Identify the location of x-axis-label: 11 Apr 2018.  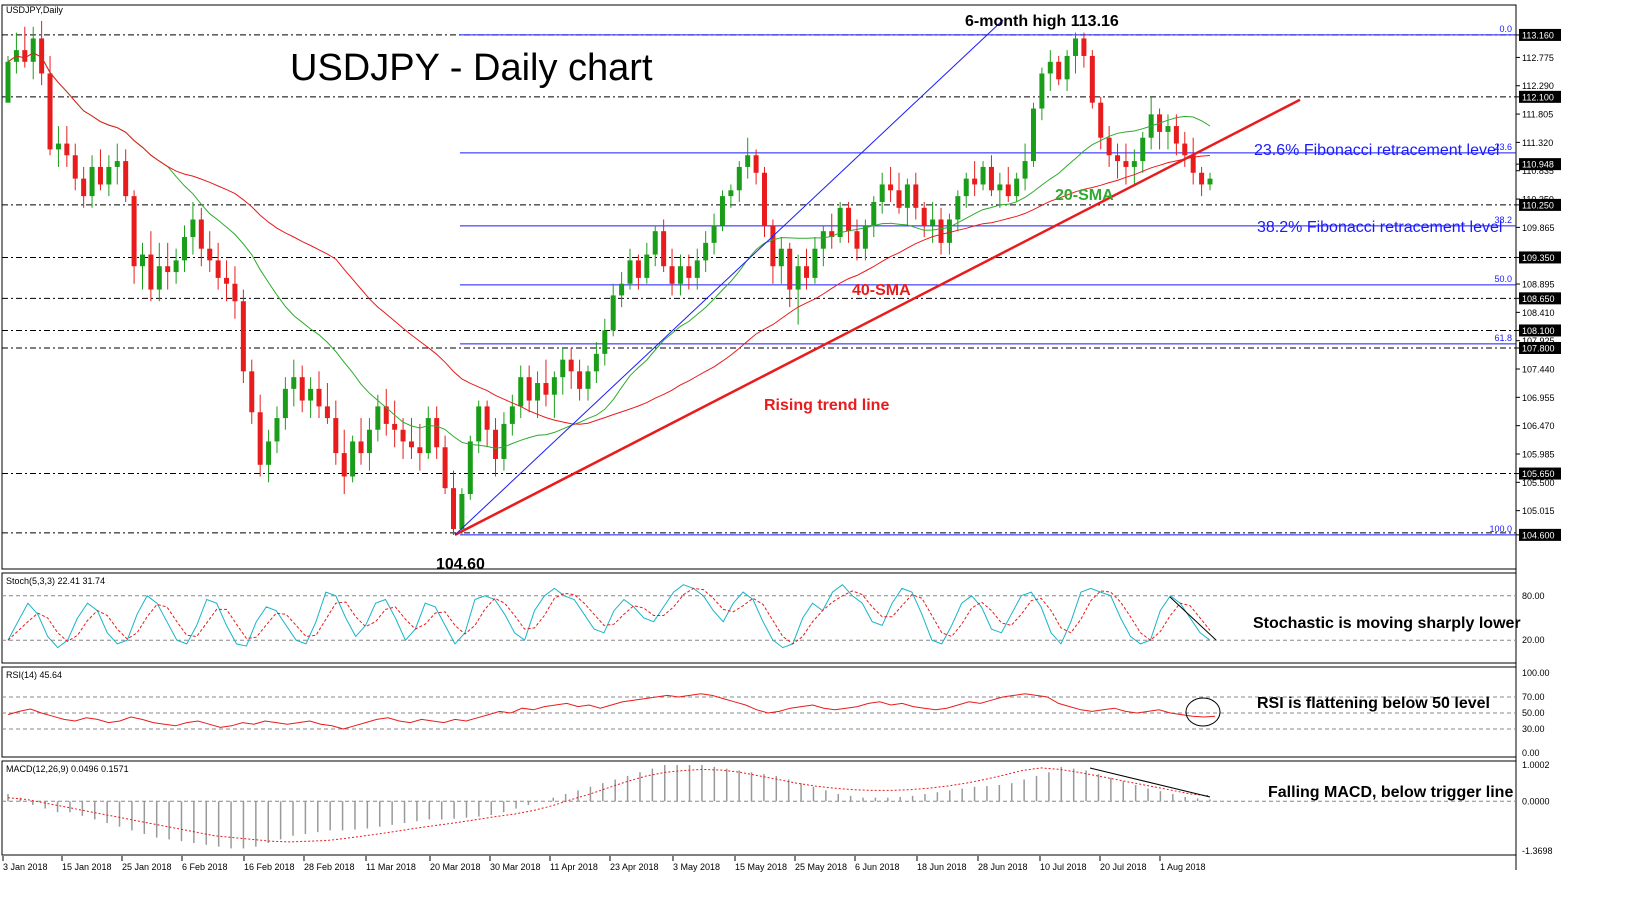
(574, 867).